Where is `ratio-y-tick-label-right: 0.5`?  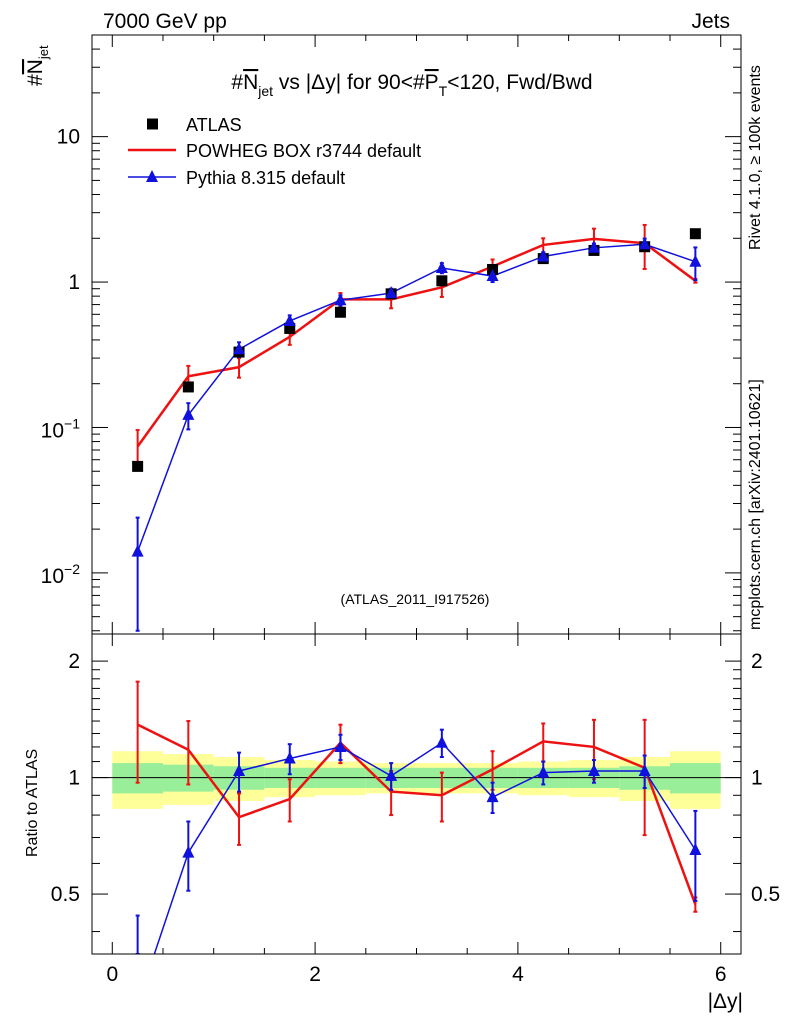
ratio-y-tick-label-right: 0.5 is located at coordinates (765, 894).